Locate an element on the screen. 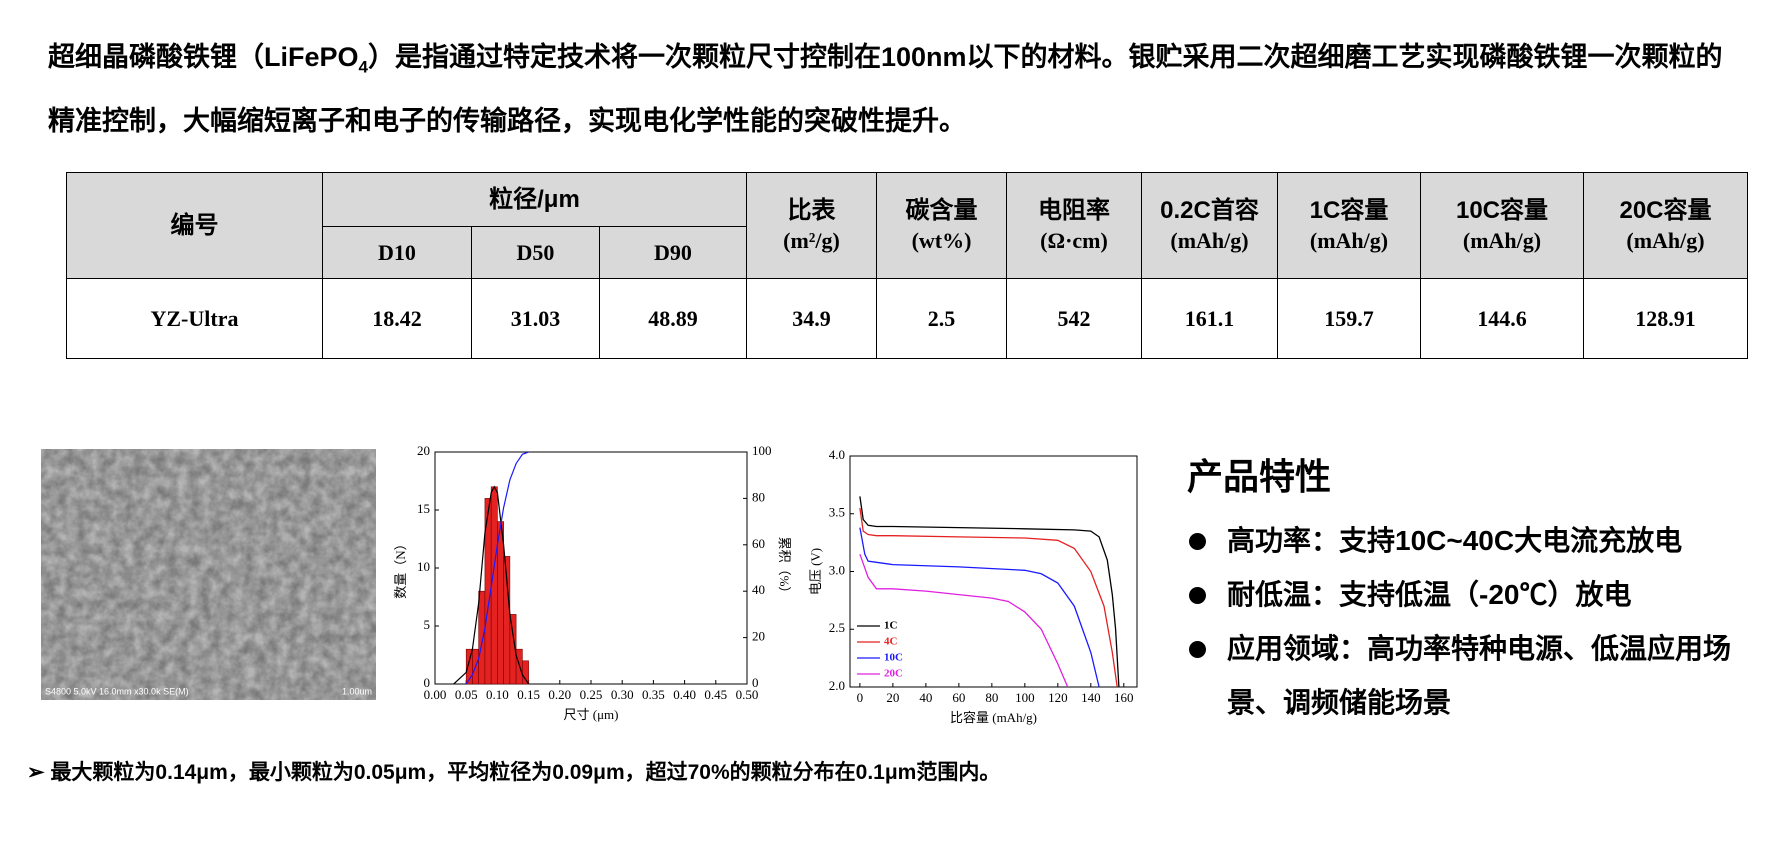  x-tick-label: 120 is located at coordinates (1058, 697).